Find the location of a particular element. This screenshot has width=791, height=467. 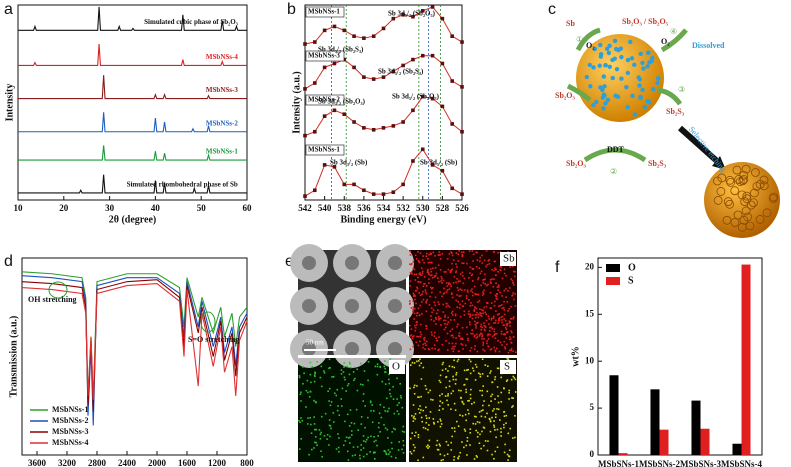

mask is located at coordinates (352, 356).